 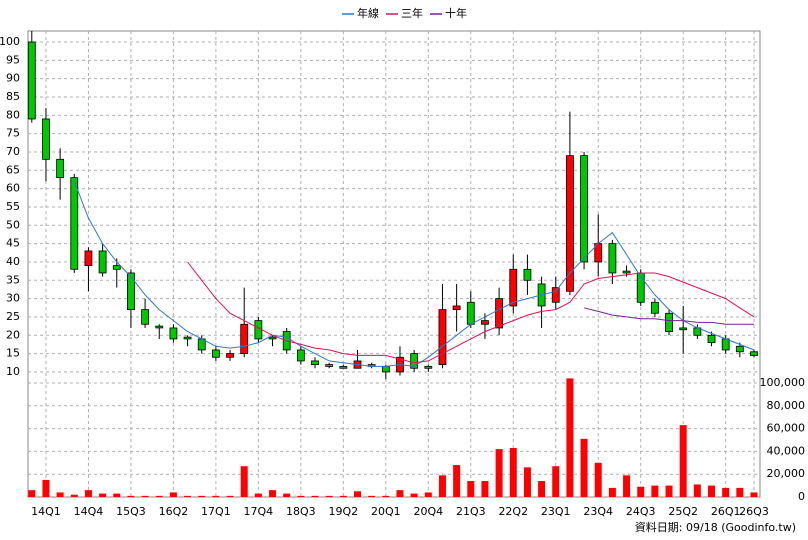 I want to click on y-tick-label: 35, so click(x=13, y=279).